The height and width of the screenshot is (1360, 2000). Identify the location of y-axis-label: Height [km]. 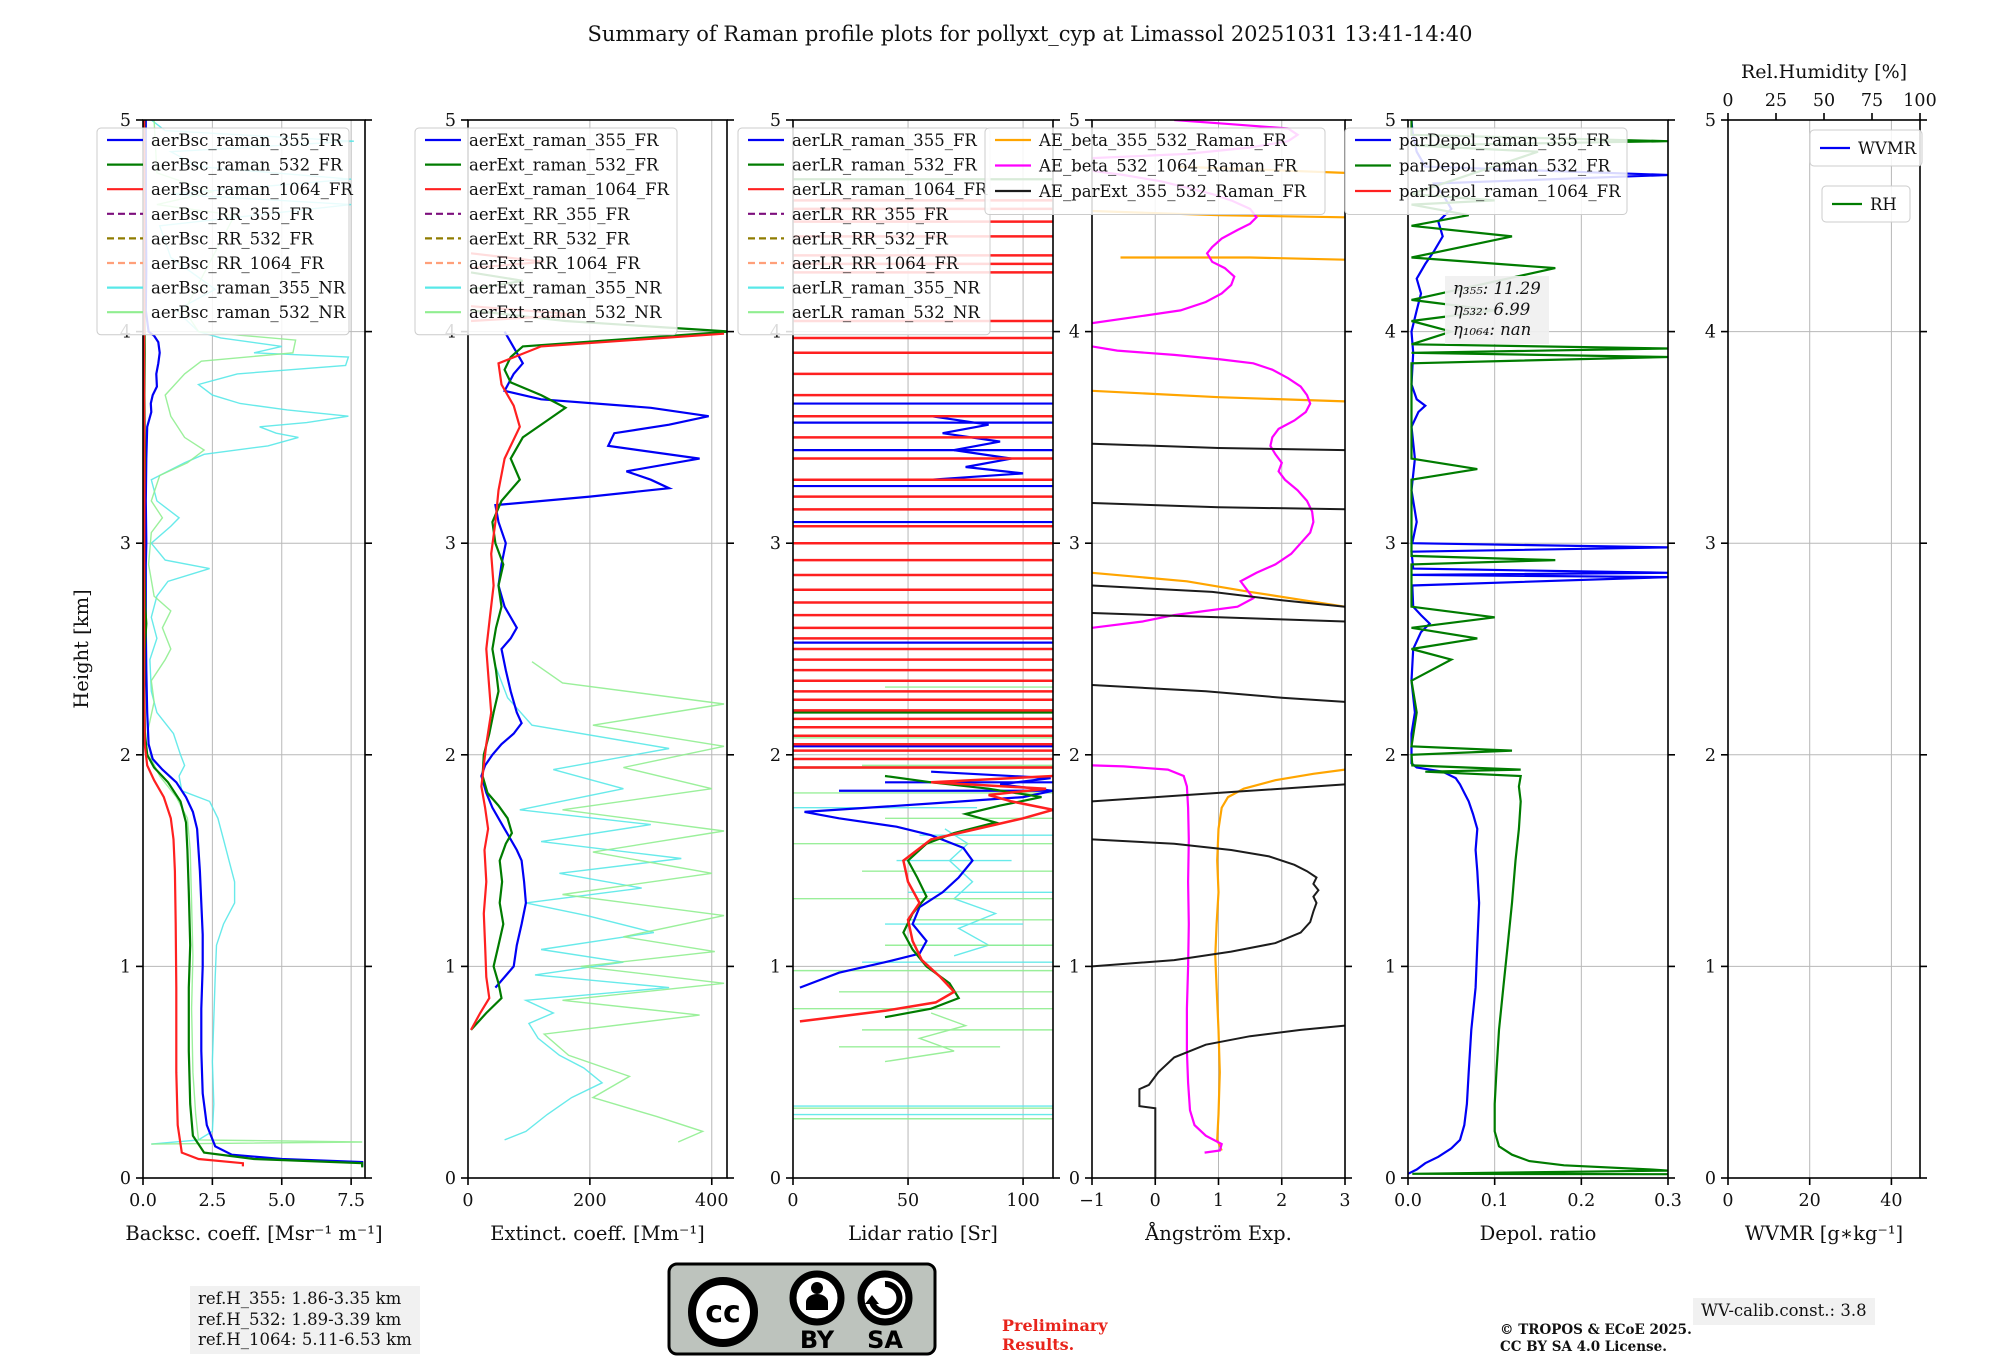
(81, 648).